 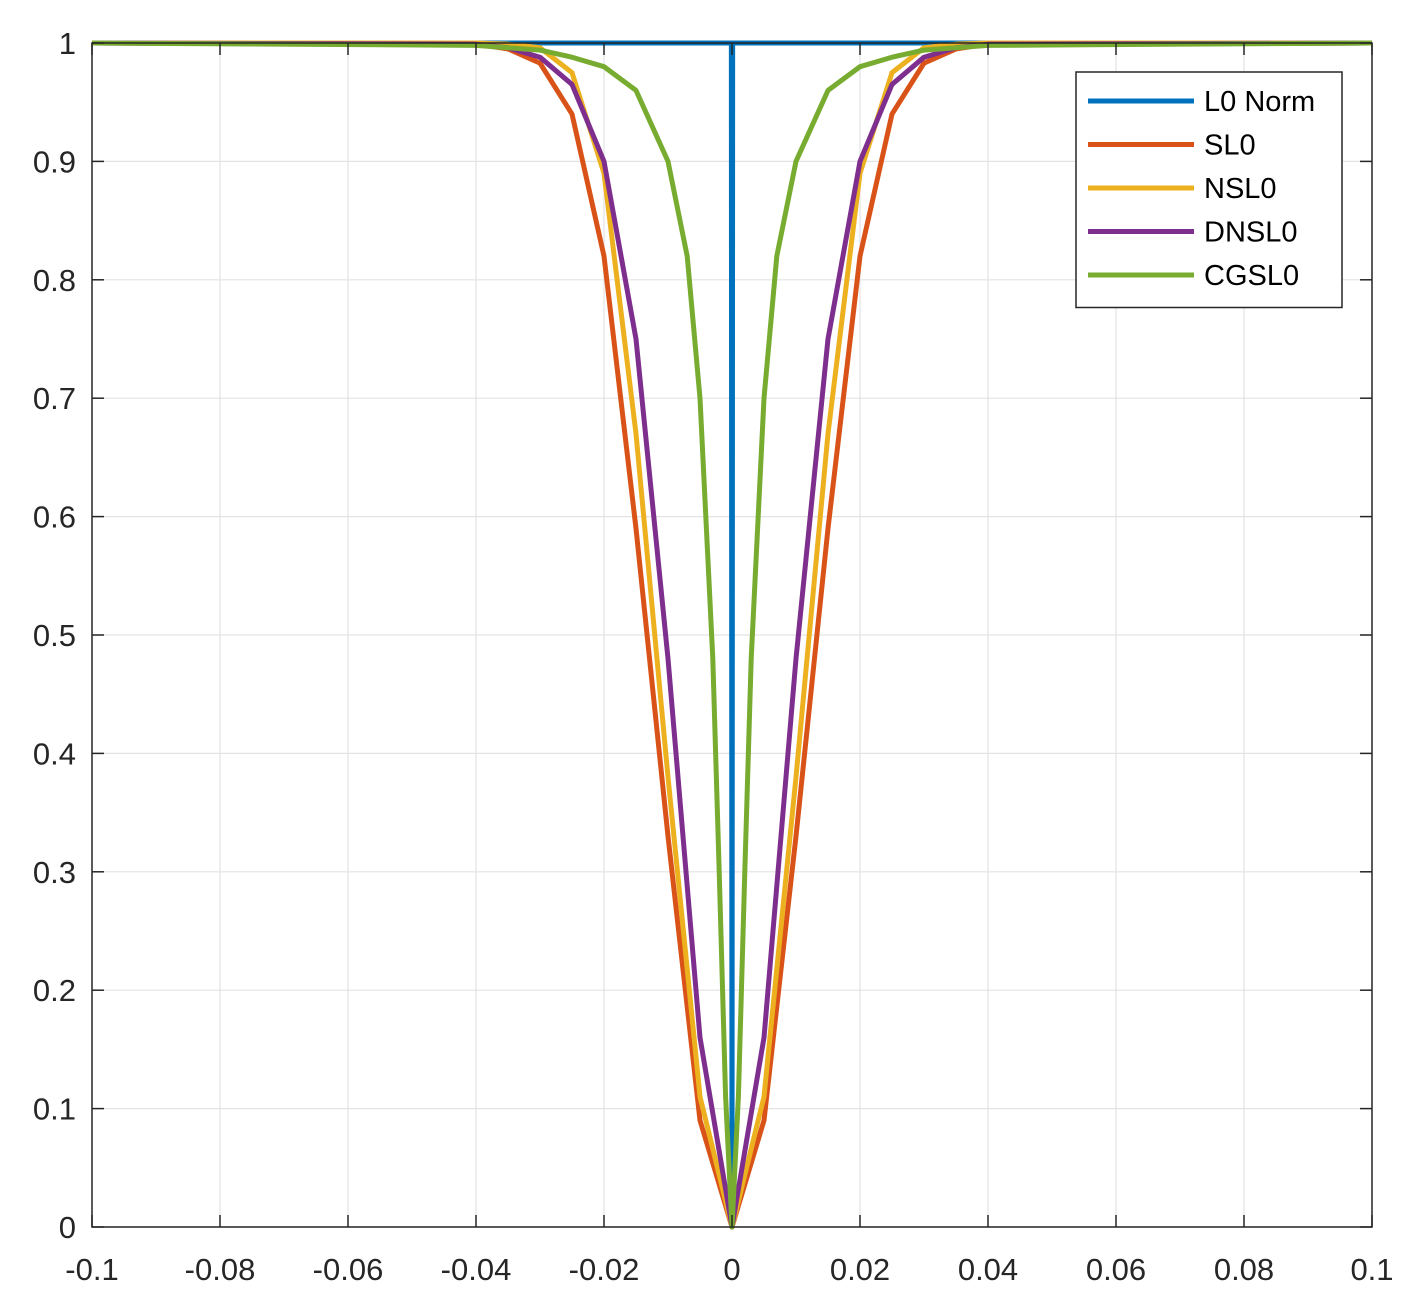 What do you see at coordinates (1371, 1269) in the screenshot?
I see `x-tick-label: 0.1` at bounding box center [1371, 1269].